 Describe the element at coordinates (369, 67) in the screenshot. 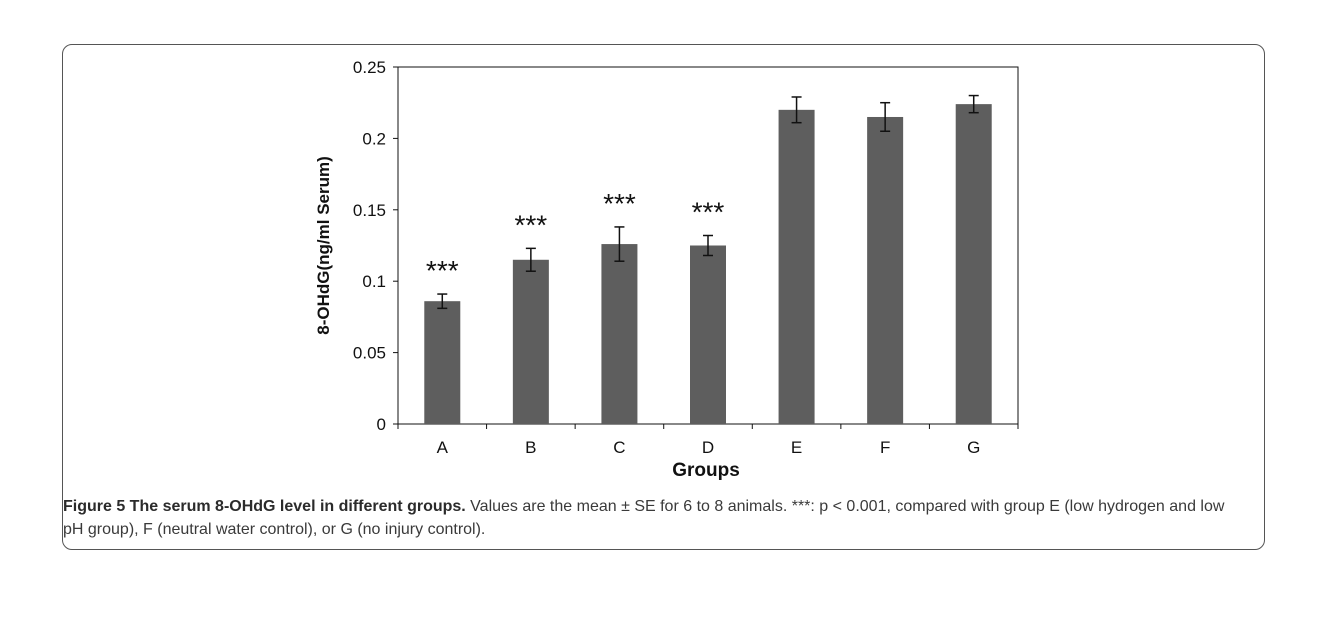

I see `y-tick-label: 0.25` at that location.